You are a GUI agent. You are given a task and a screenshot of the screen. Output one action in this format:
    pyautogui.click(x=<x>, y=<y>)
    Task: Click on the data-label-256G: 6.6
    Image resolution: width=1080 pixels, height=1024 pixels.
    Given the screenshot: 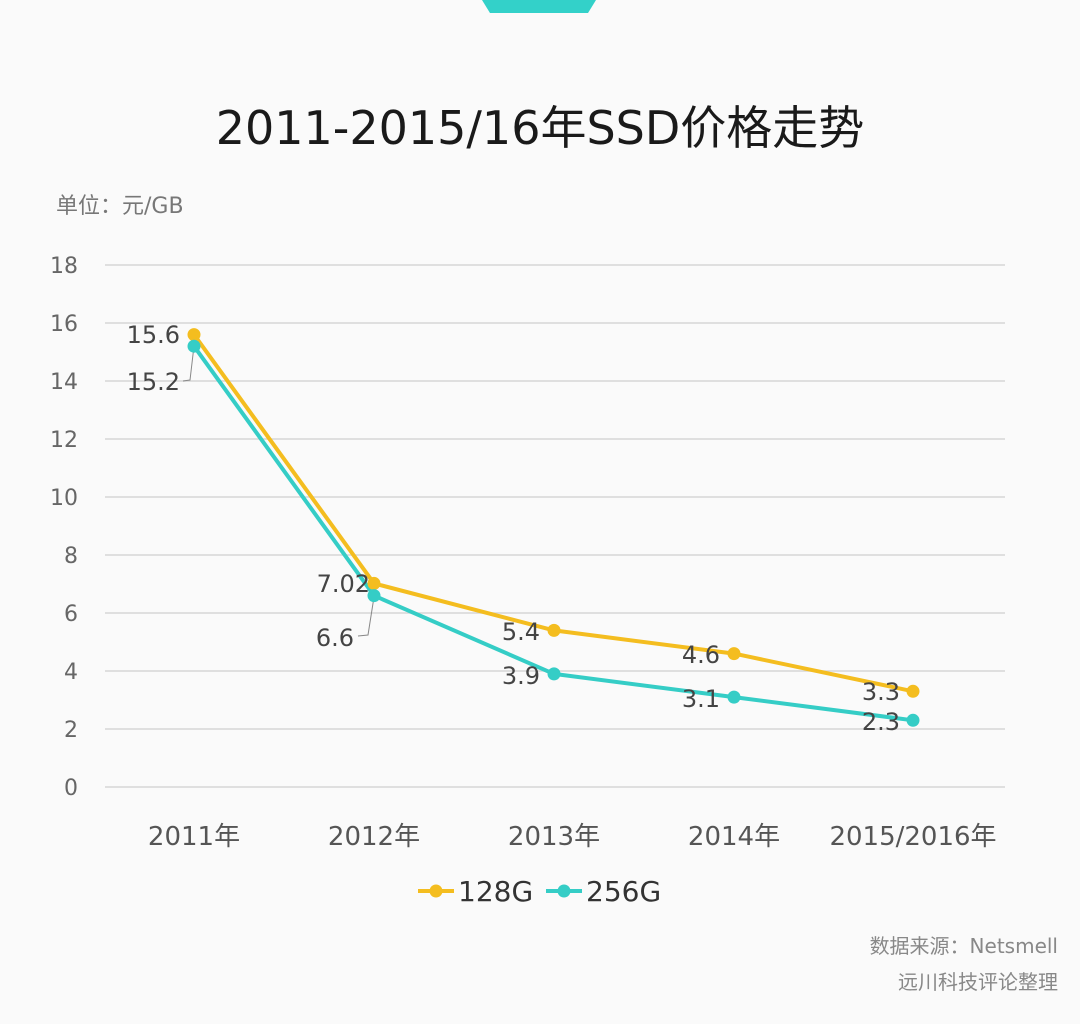 What is the action you would take?
    pyautogui.click(x=335, y=638)
    